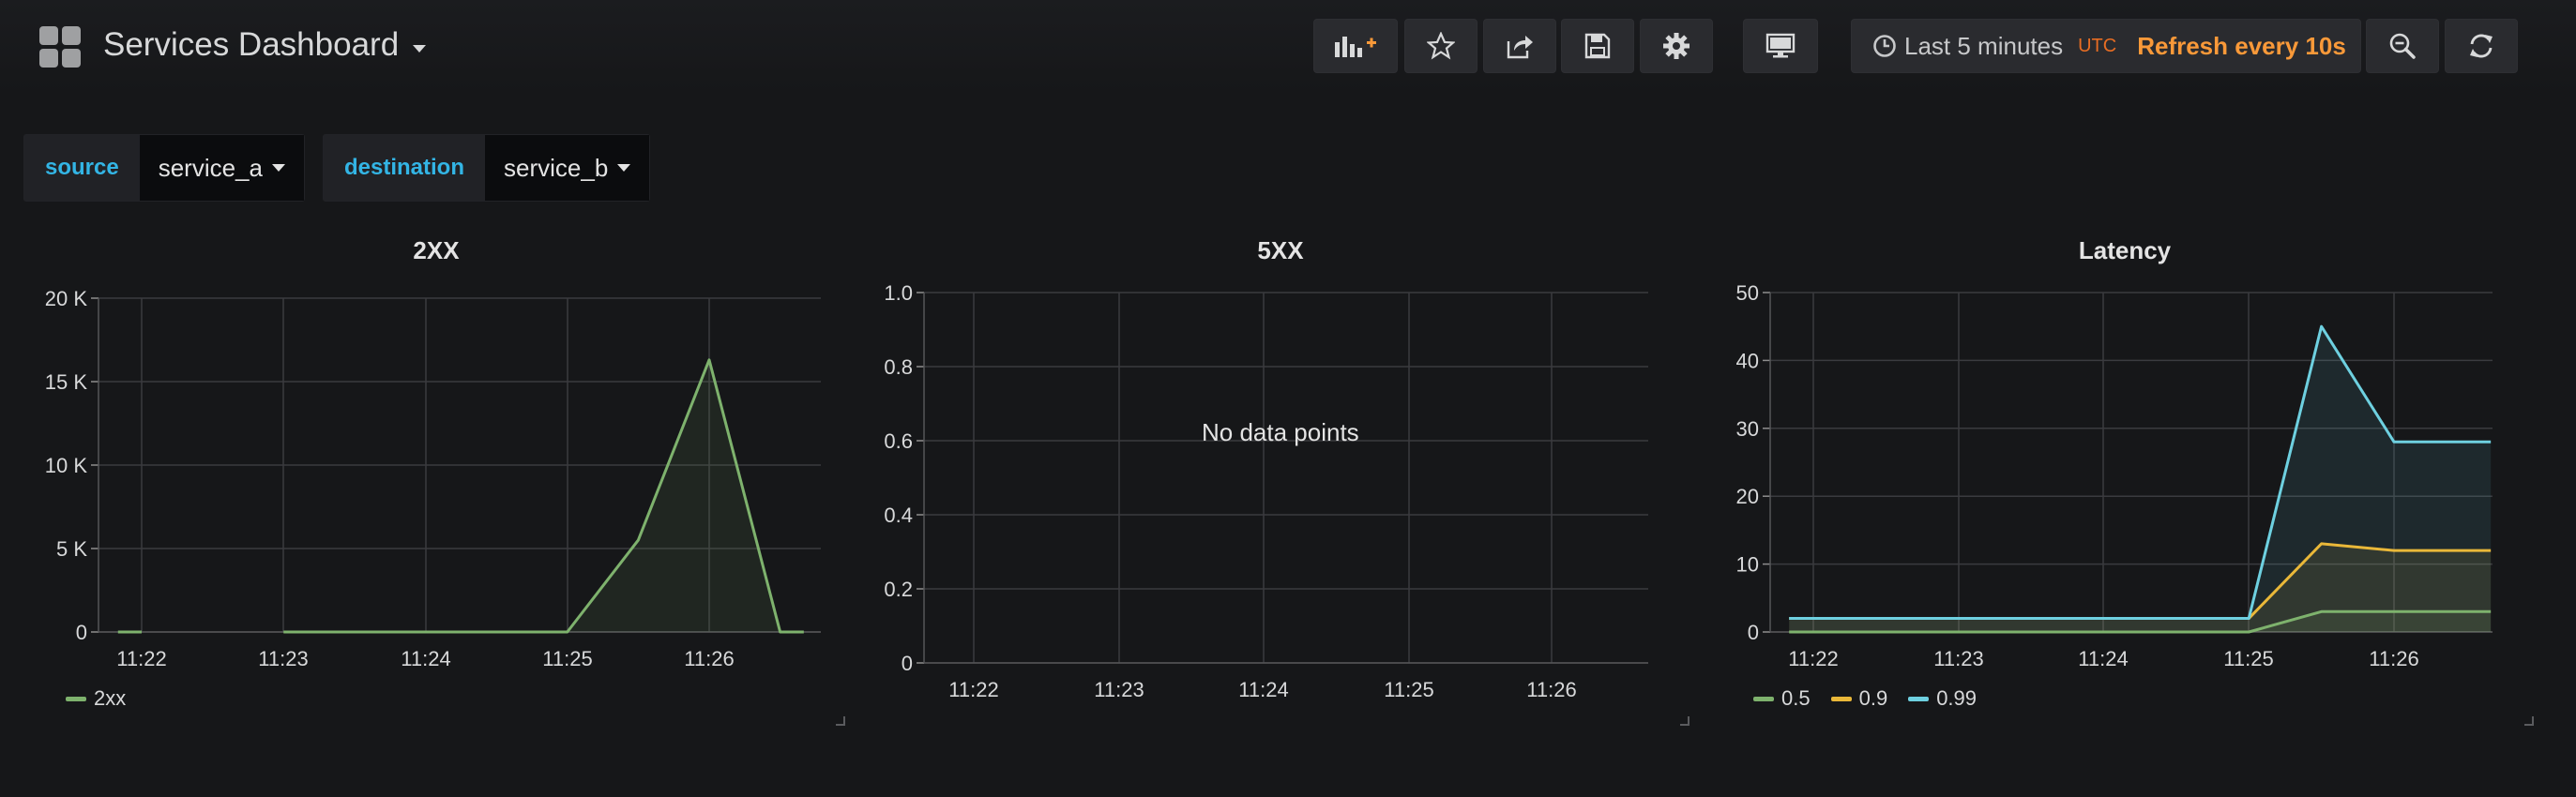  Describe the element at coordinates (898, 367) in the screenshot. I see `y-tick-label: 0.8` at that location.